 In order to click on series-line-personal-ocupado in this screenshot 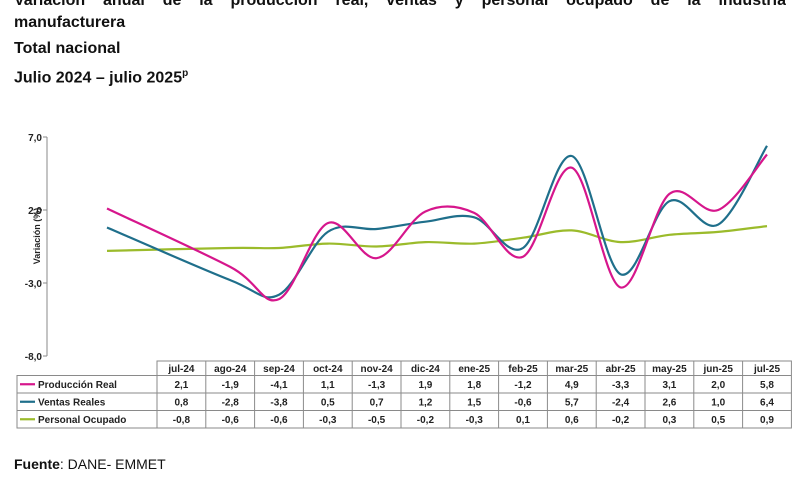, I will do `click(437, 238)`.